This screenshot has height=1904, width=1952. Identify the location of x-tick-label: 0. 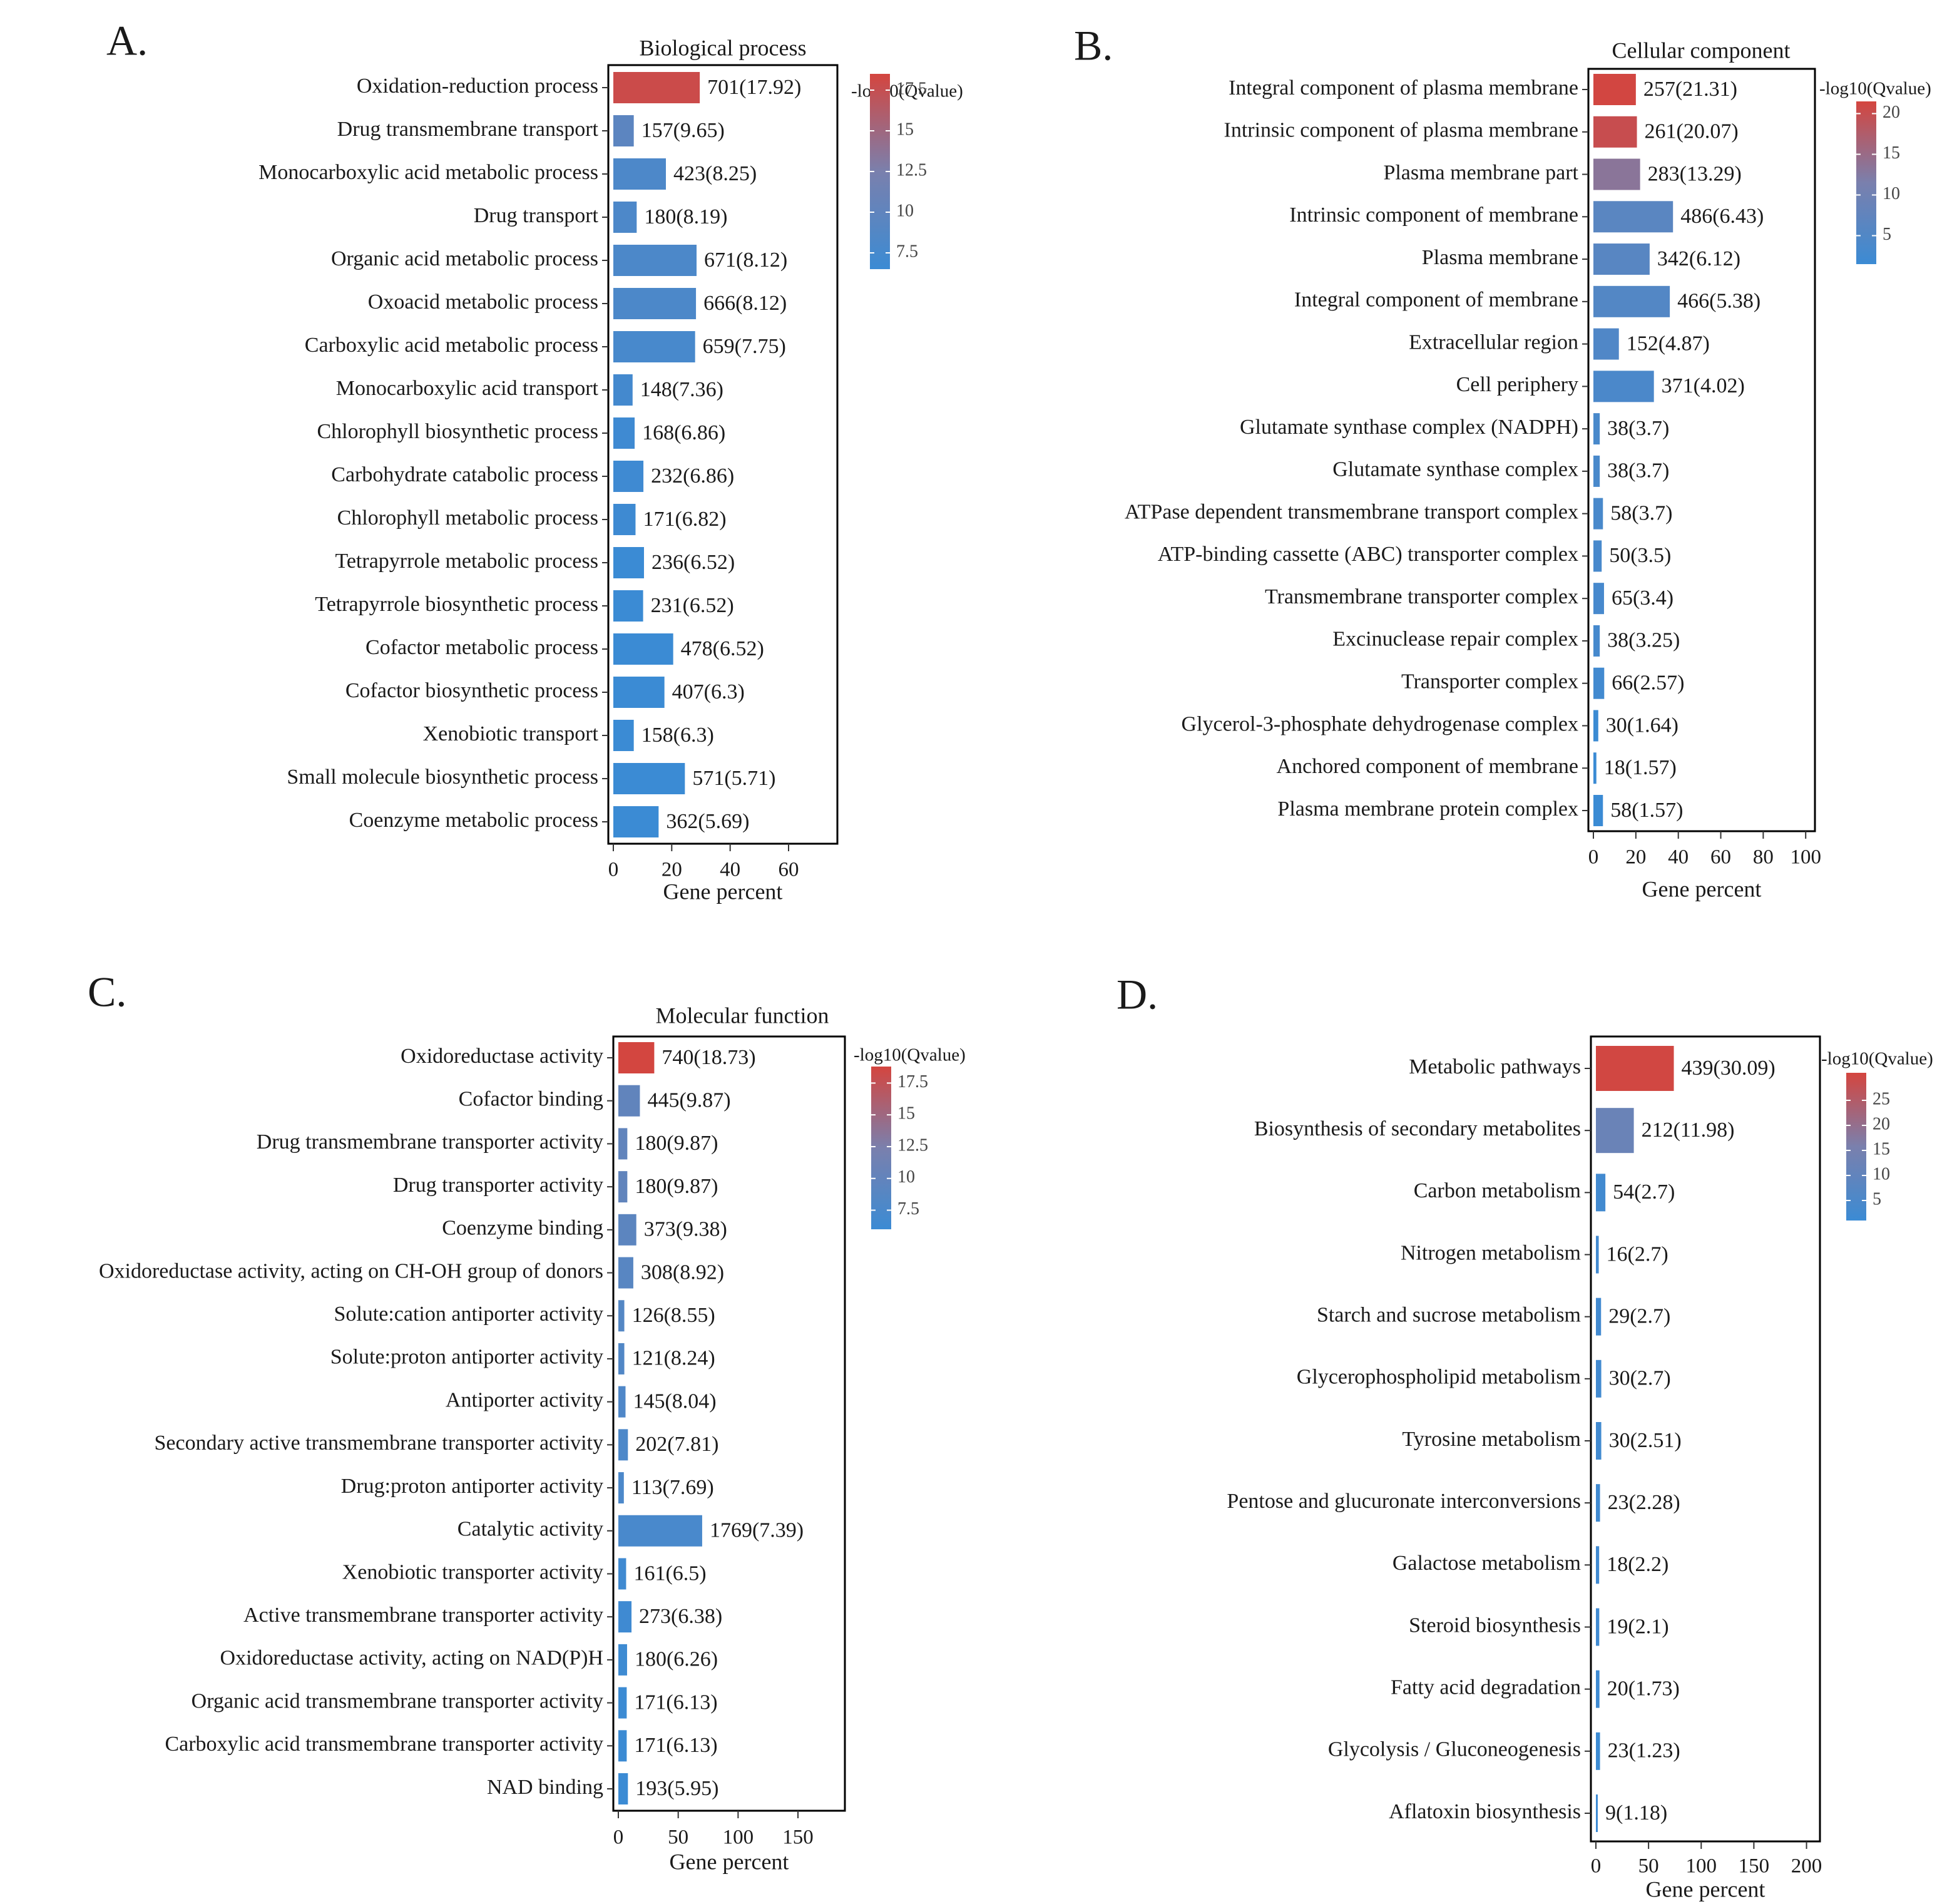
(1596, 1867).